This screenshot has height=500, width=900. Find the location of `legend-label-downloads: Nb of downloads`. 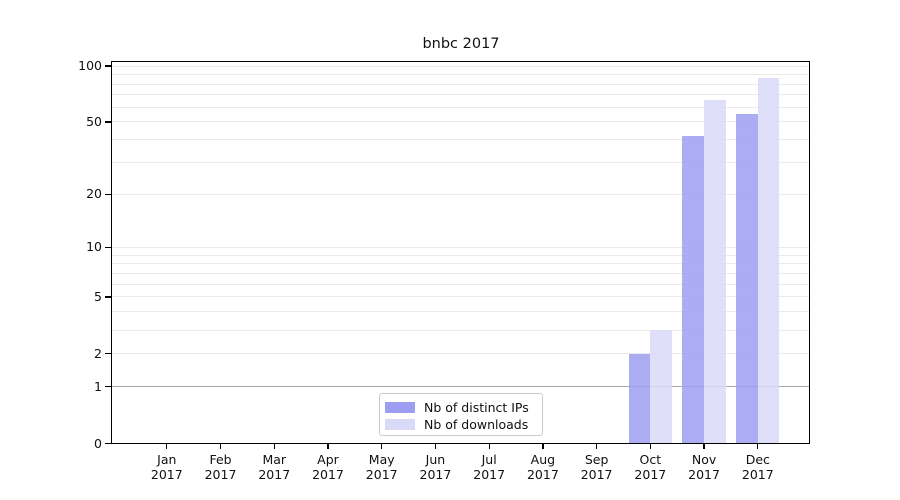

legend-label-downloads: Nb of downloads is located at coordinates (476, 424).